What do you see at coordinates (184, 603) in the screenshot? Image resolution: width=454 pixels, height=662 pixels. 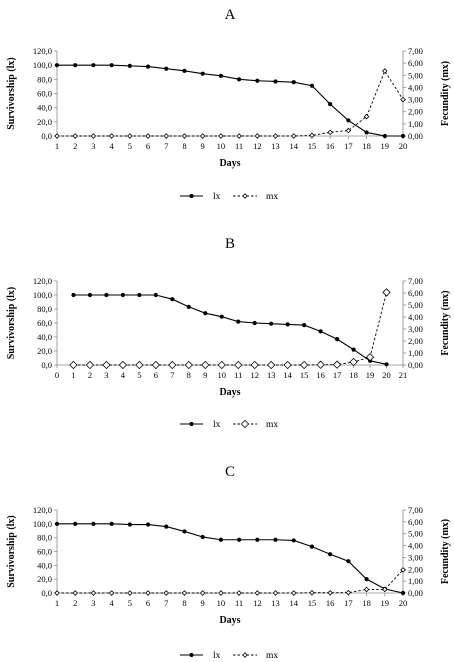 I see `x-tick-label: 8` at bounding box center [184, 603].